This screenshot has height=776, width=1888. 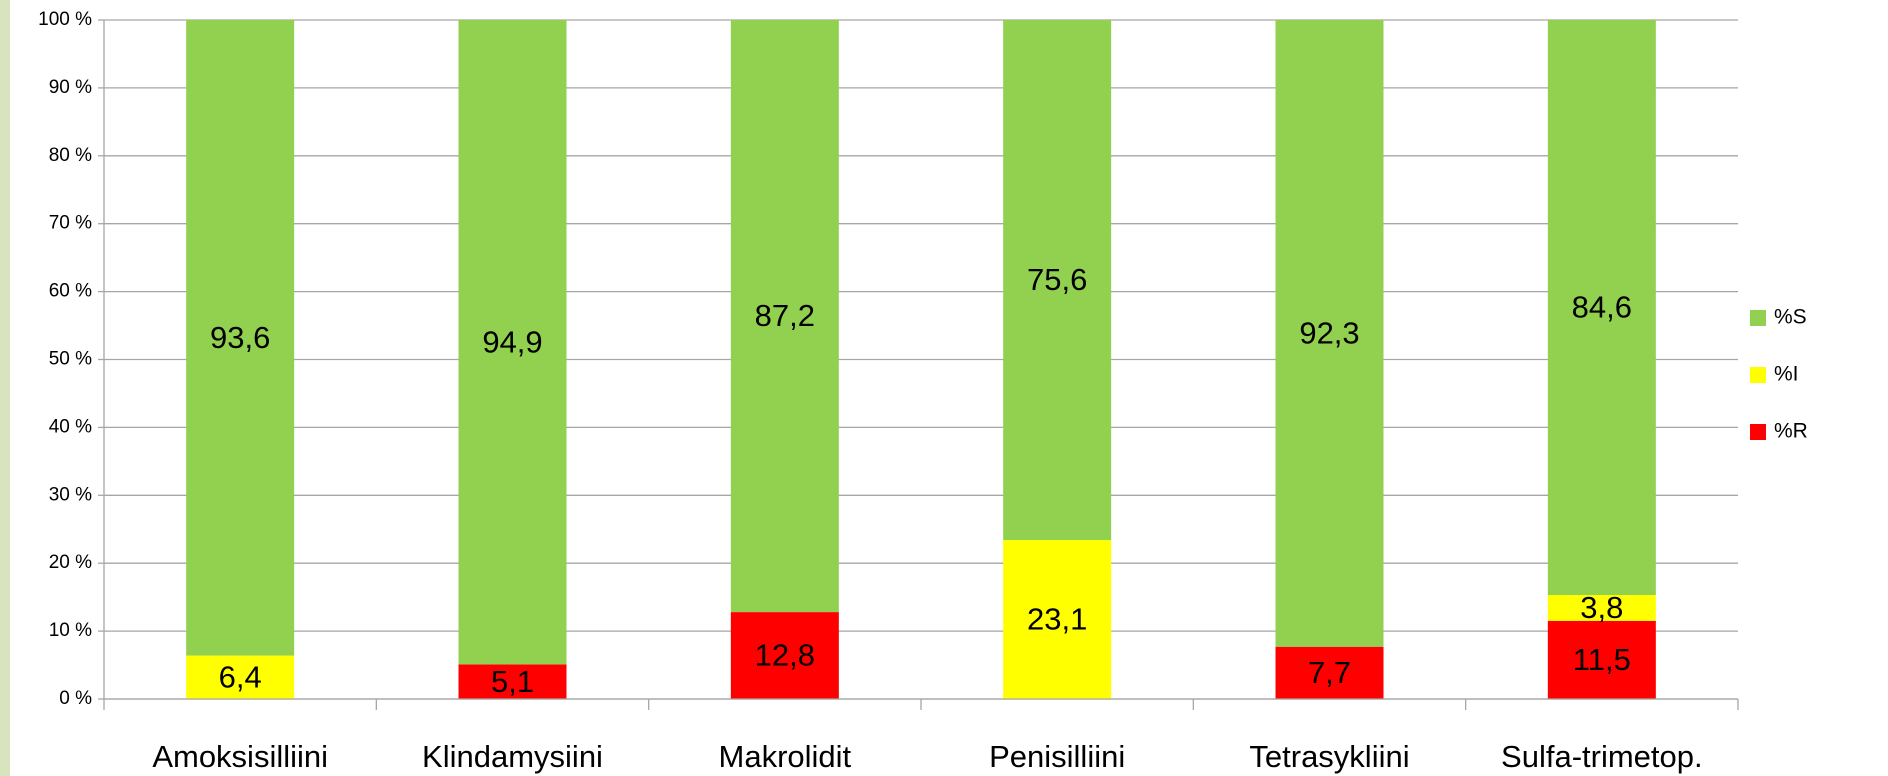 I want to click on data-label: 23,1, so click(x=1057, y=619).